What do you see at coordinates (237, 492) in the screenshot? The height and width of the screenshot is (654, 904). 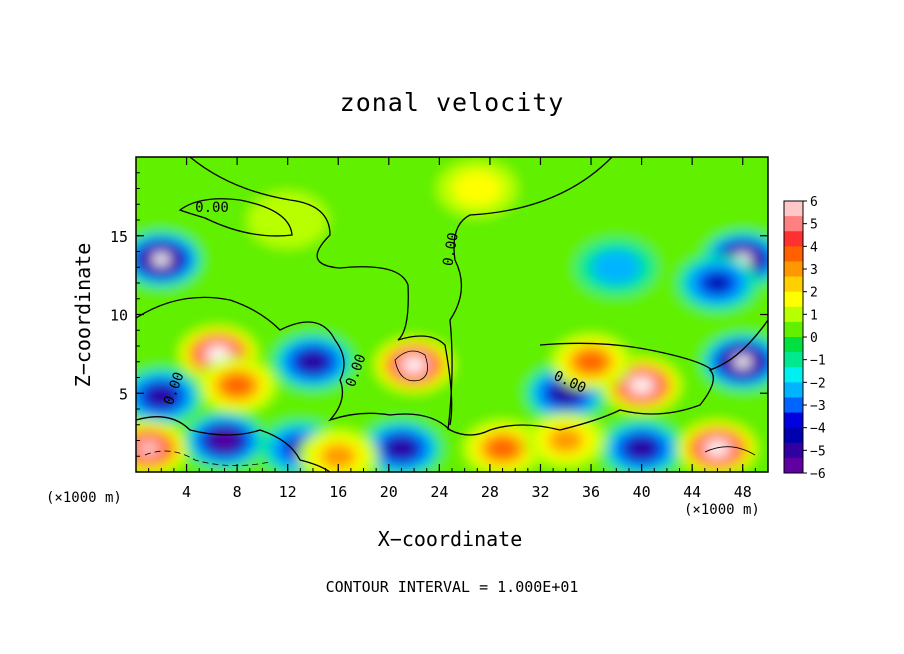 I see `x-tick-label: 8` at bounding box center [237, 492].